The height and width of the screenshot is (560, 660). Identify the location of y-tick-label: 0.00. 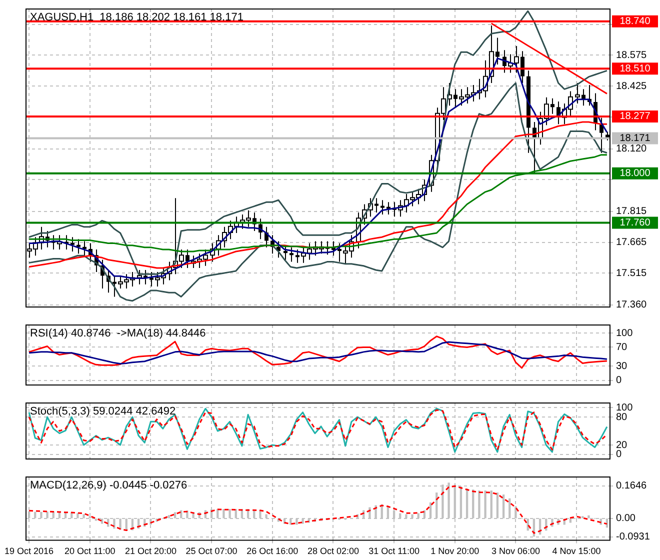
(626, 518).